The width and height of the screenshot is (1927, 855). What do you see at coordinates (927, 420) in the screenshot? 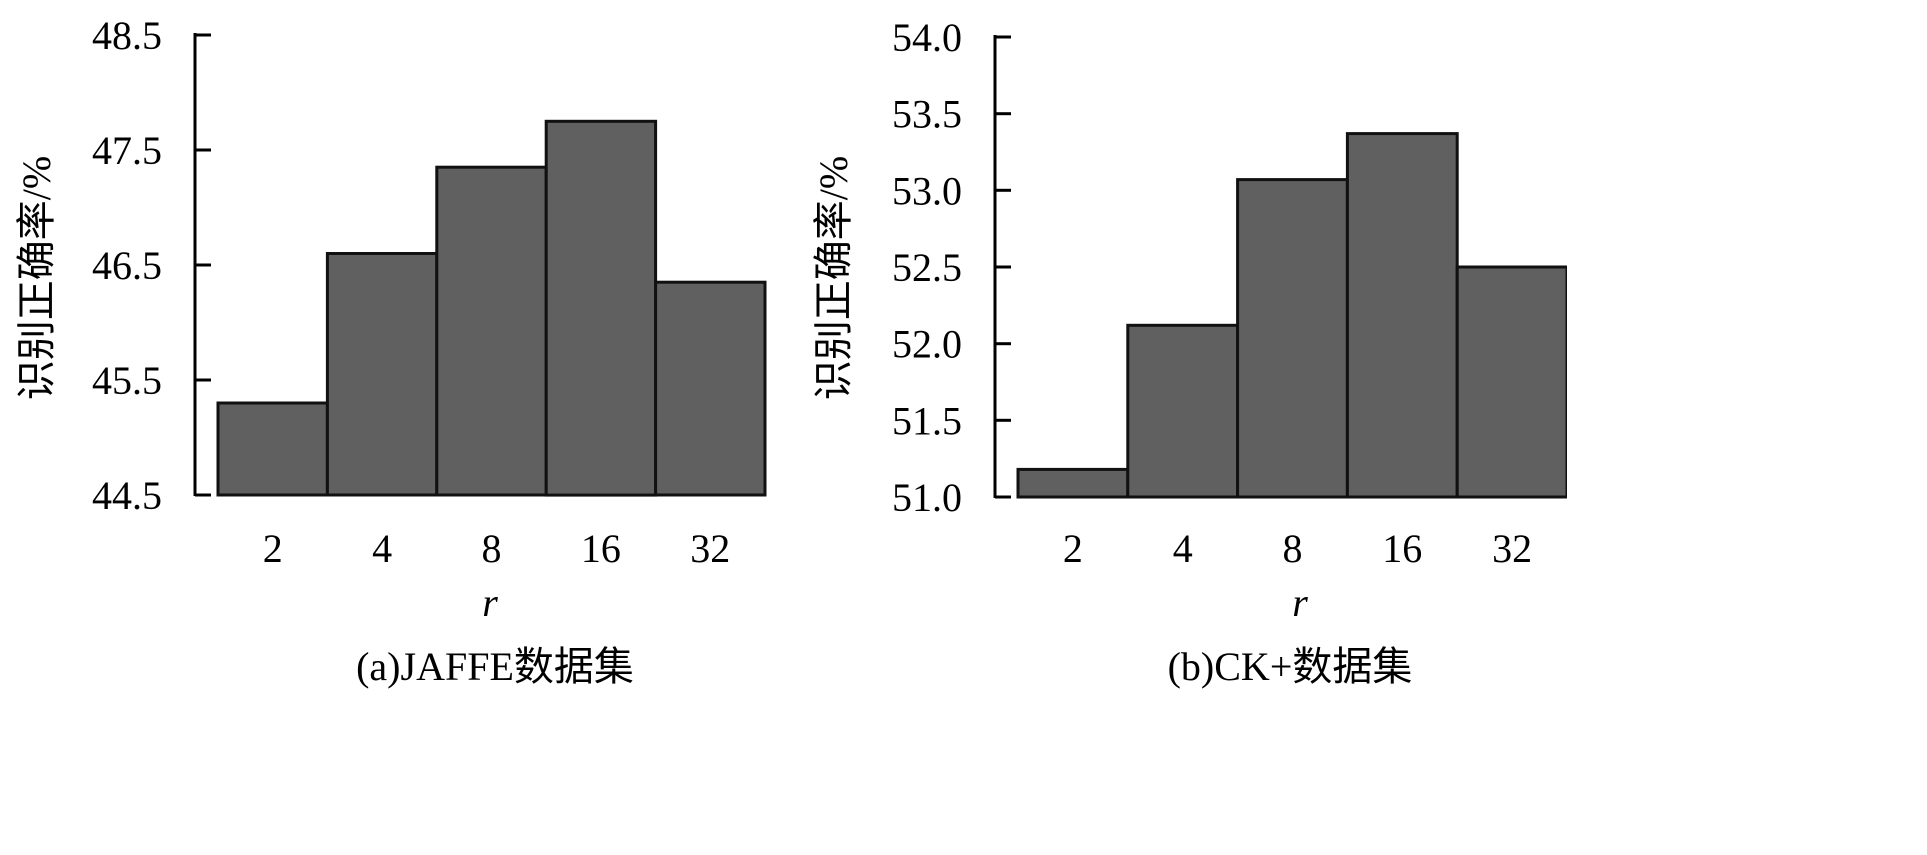
I see `chart-b-y-tick-label: 51.5` at bounding box center [927, 420].